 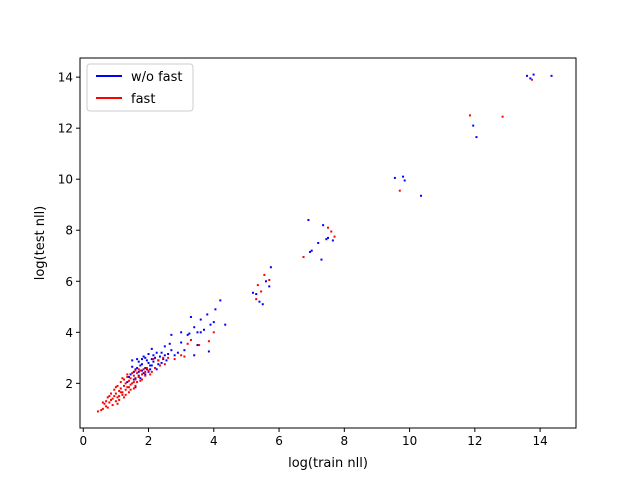 I want to click on y-tick-label: 4, so click(x=69, y=333).